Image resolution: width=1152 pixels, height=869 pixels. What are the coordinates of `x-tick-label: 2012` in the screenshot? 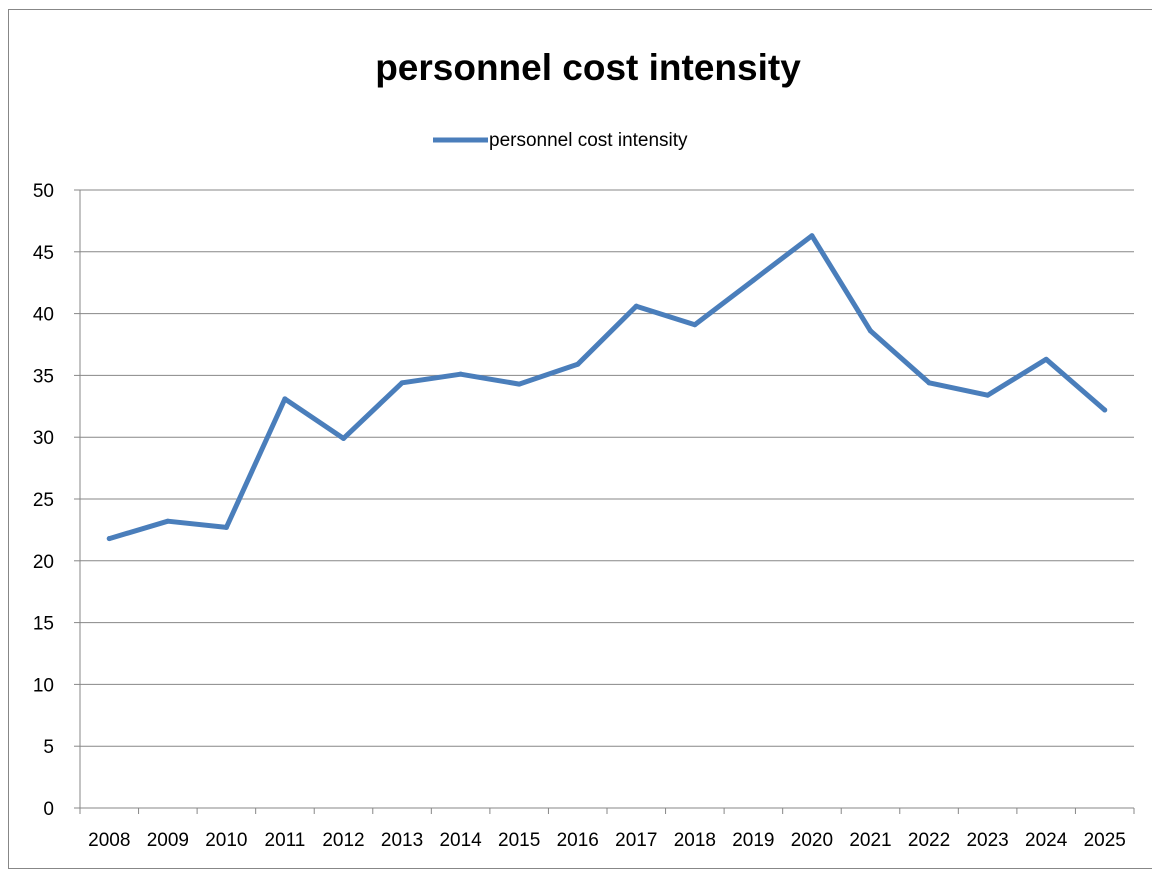 It's located at (343, 840).